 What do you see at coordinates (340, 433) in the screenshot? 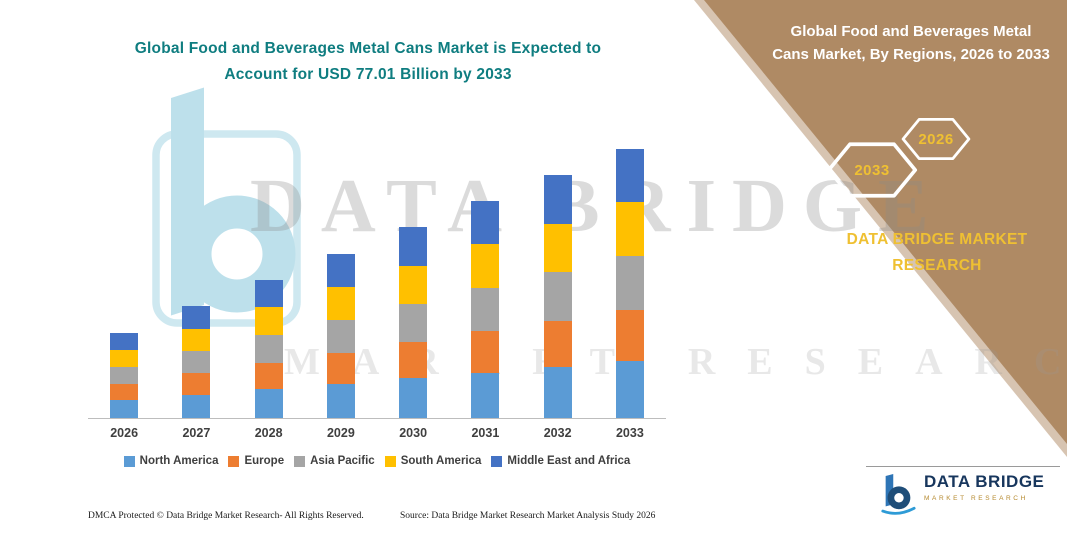
I see `x-label-2029: 2029` at bounding box center [340, 433].